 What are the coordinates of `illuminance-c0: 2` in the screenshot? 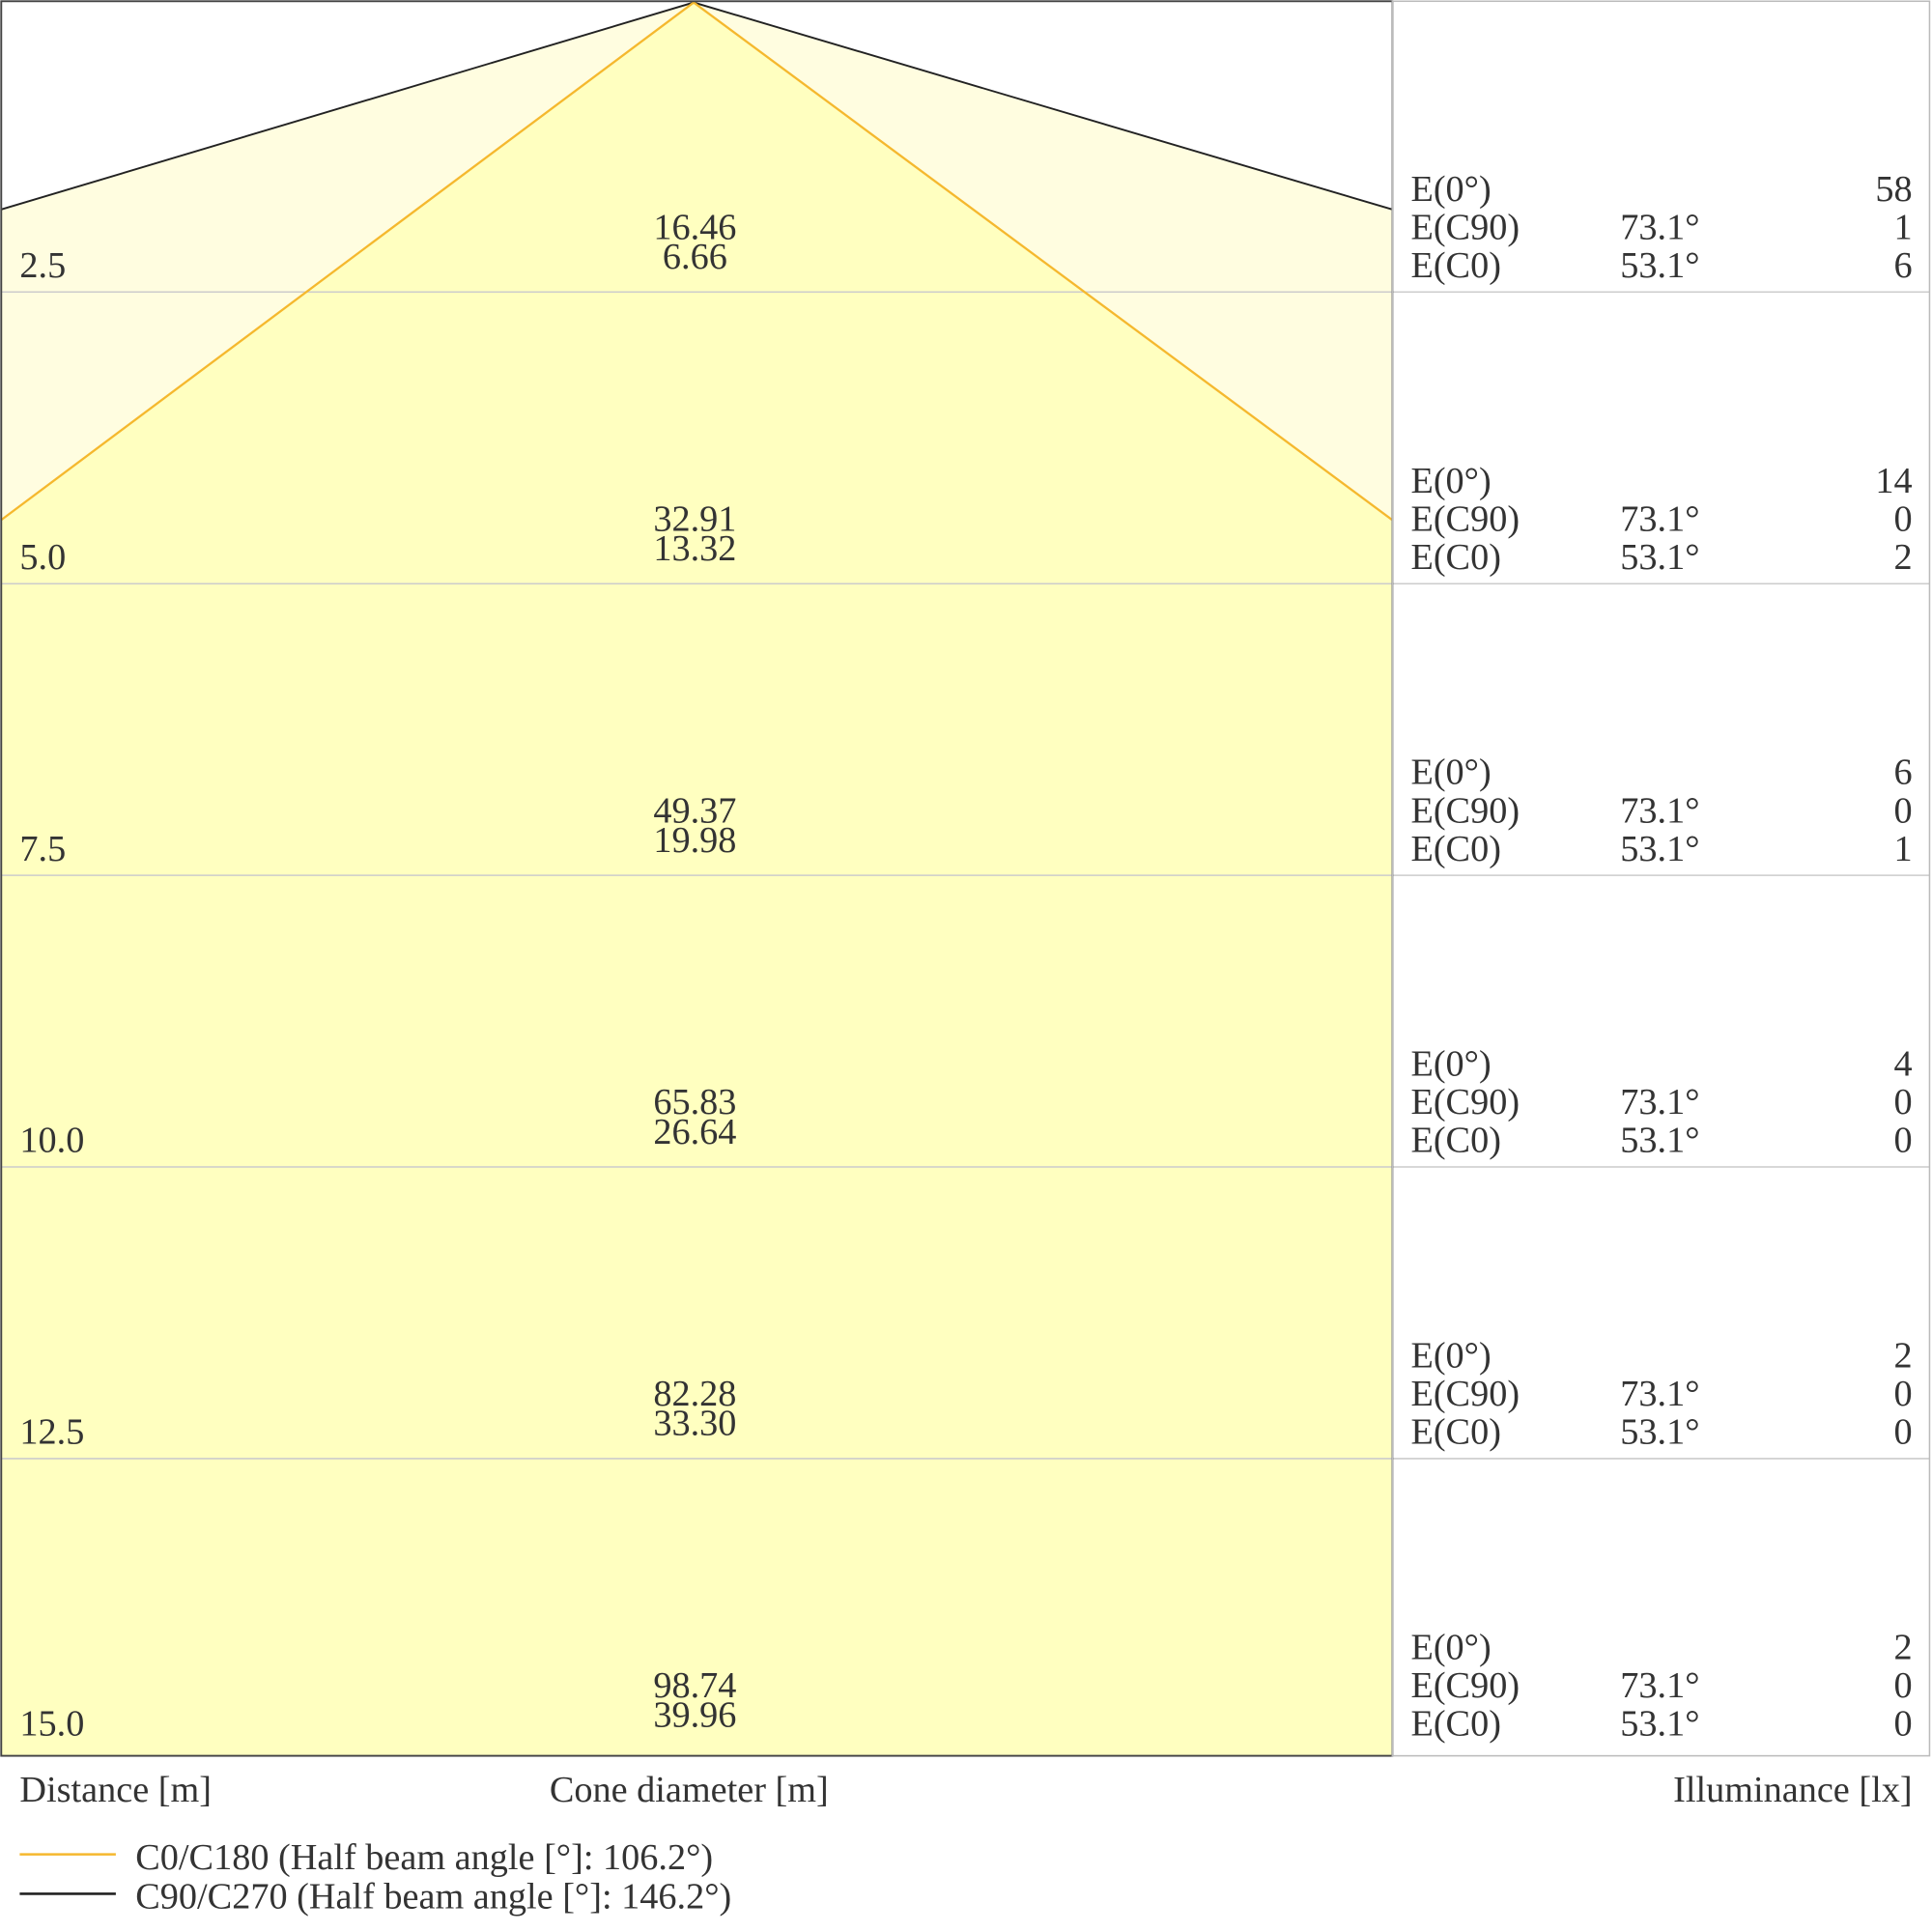 It's located at (1902, 557).